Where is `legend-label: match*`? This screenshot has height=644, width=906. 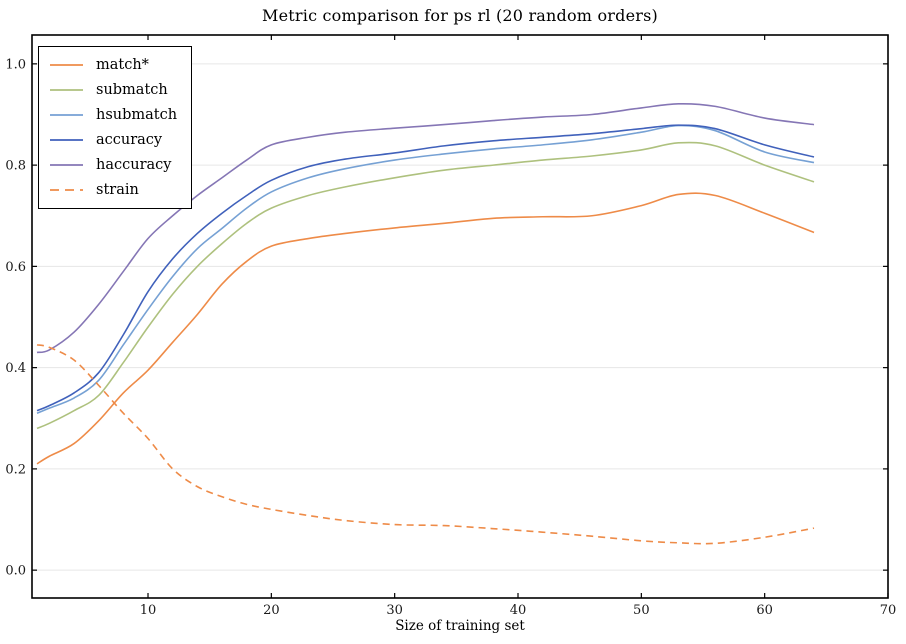
legend-label: match* is located at coordinates (122, 65).